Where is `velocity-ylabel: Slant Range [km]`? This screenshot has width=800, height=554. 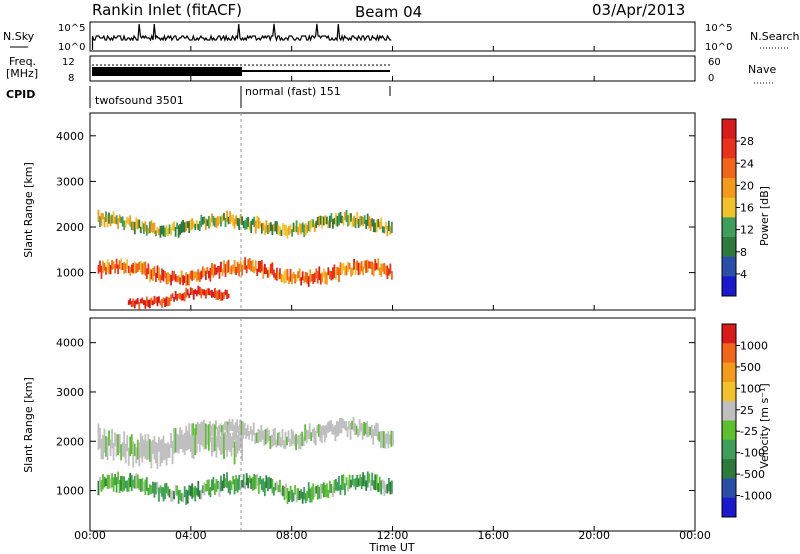 velocity-ylabel: Slant Range [km] is located at coordinates (28, 425).